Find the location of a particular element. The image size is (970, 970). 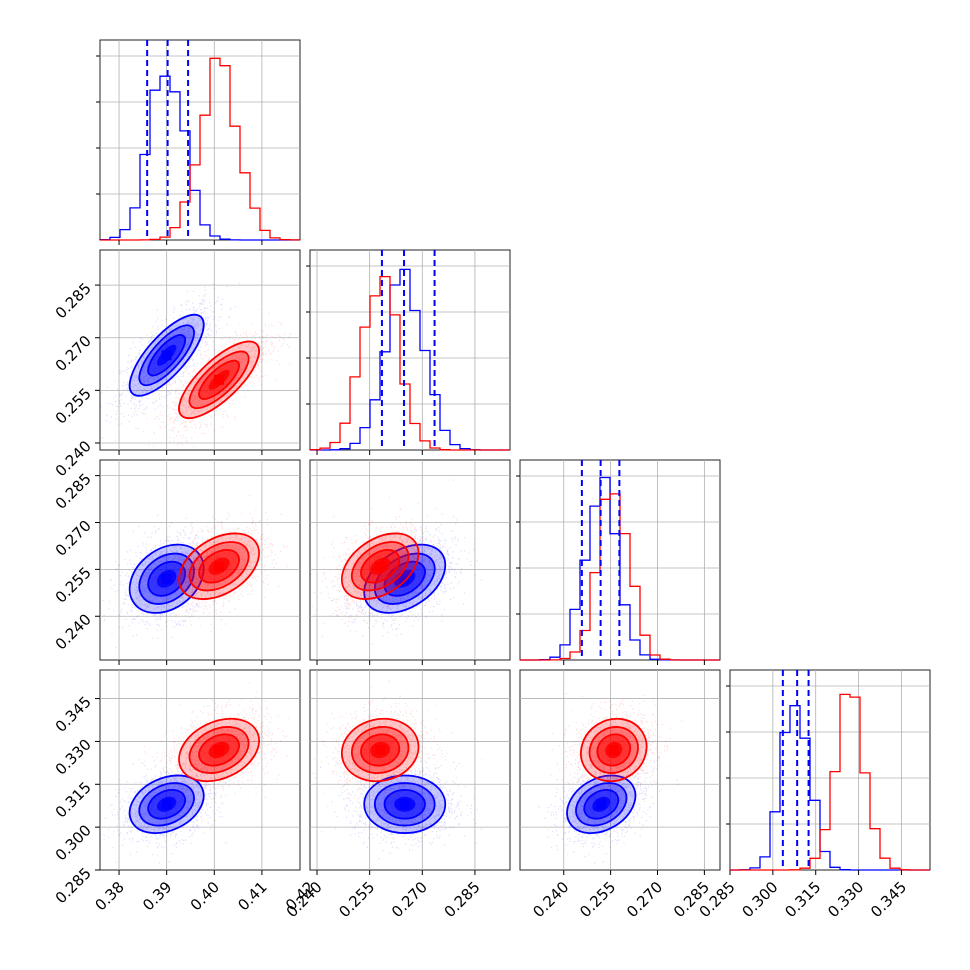

x-tick-label: 0.285 is located at coordinates (462, 899).